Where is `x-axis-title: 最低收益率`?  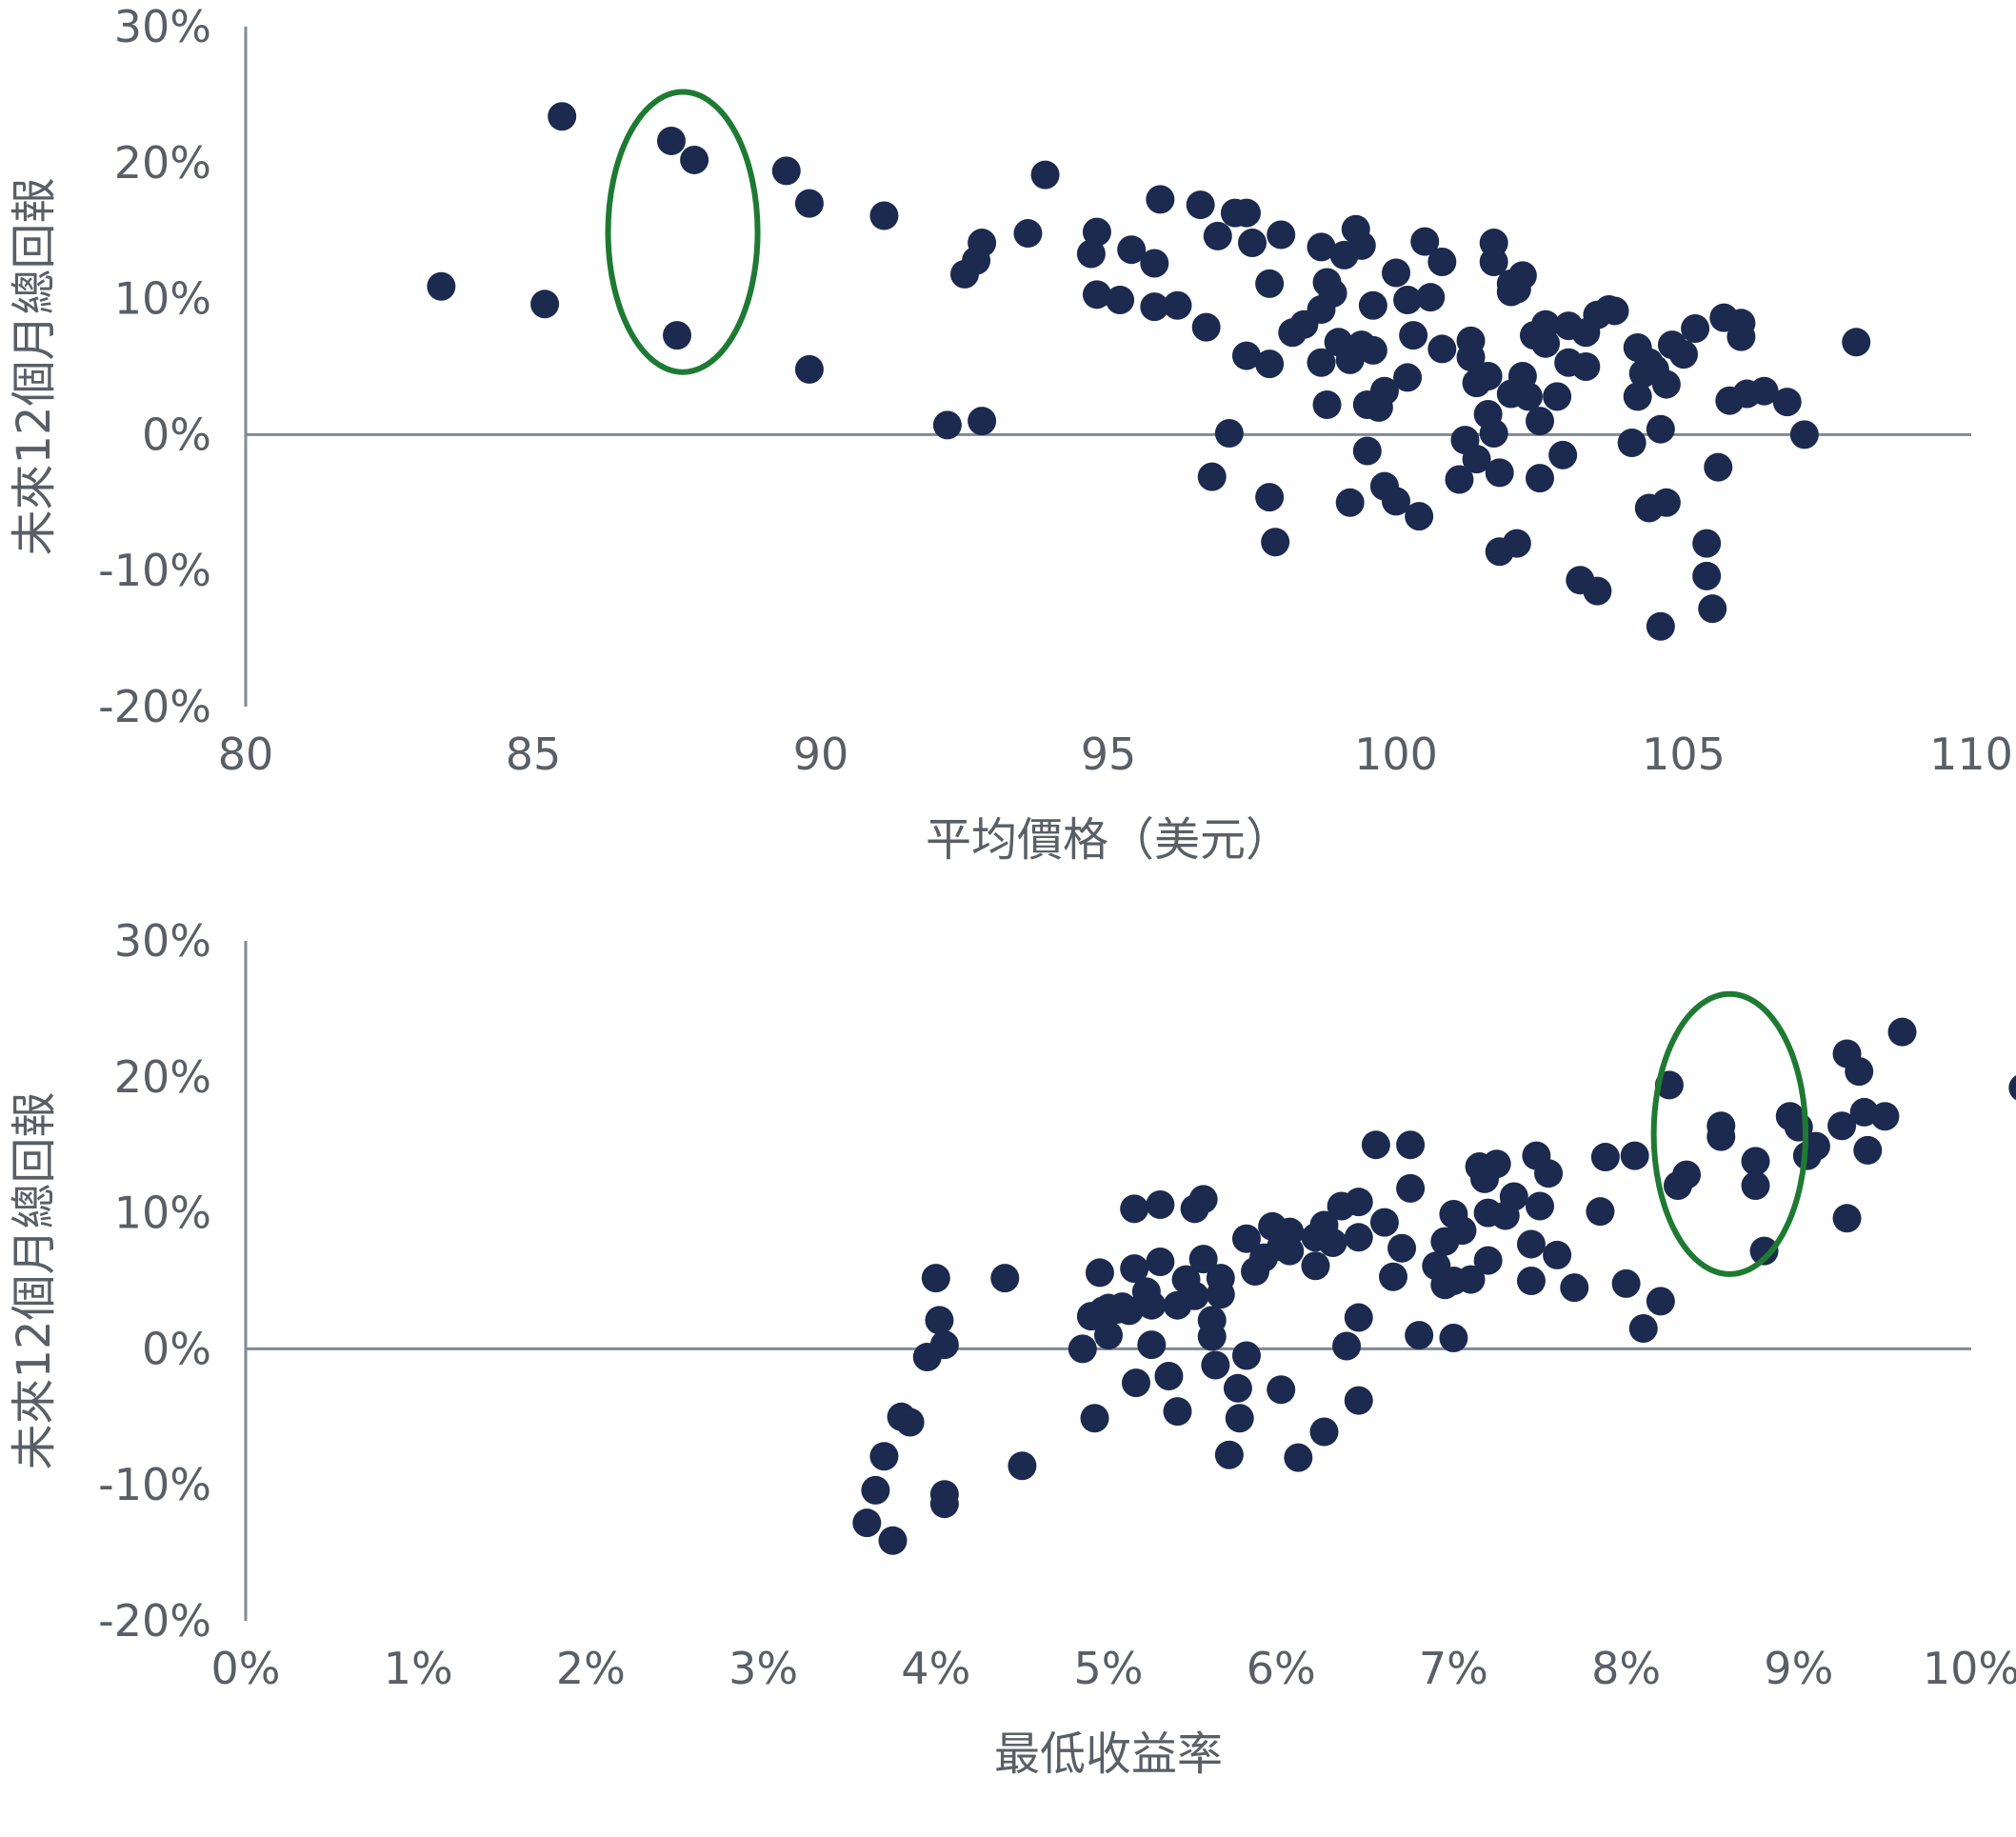 x-axis-title: 最低收益率 is located at coordinates (1108, 1754).